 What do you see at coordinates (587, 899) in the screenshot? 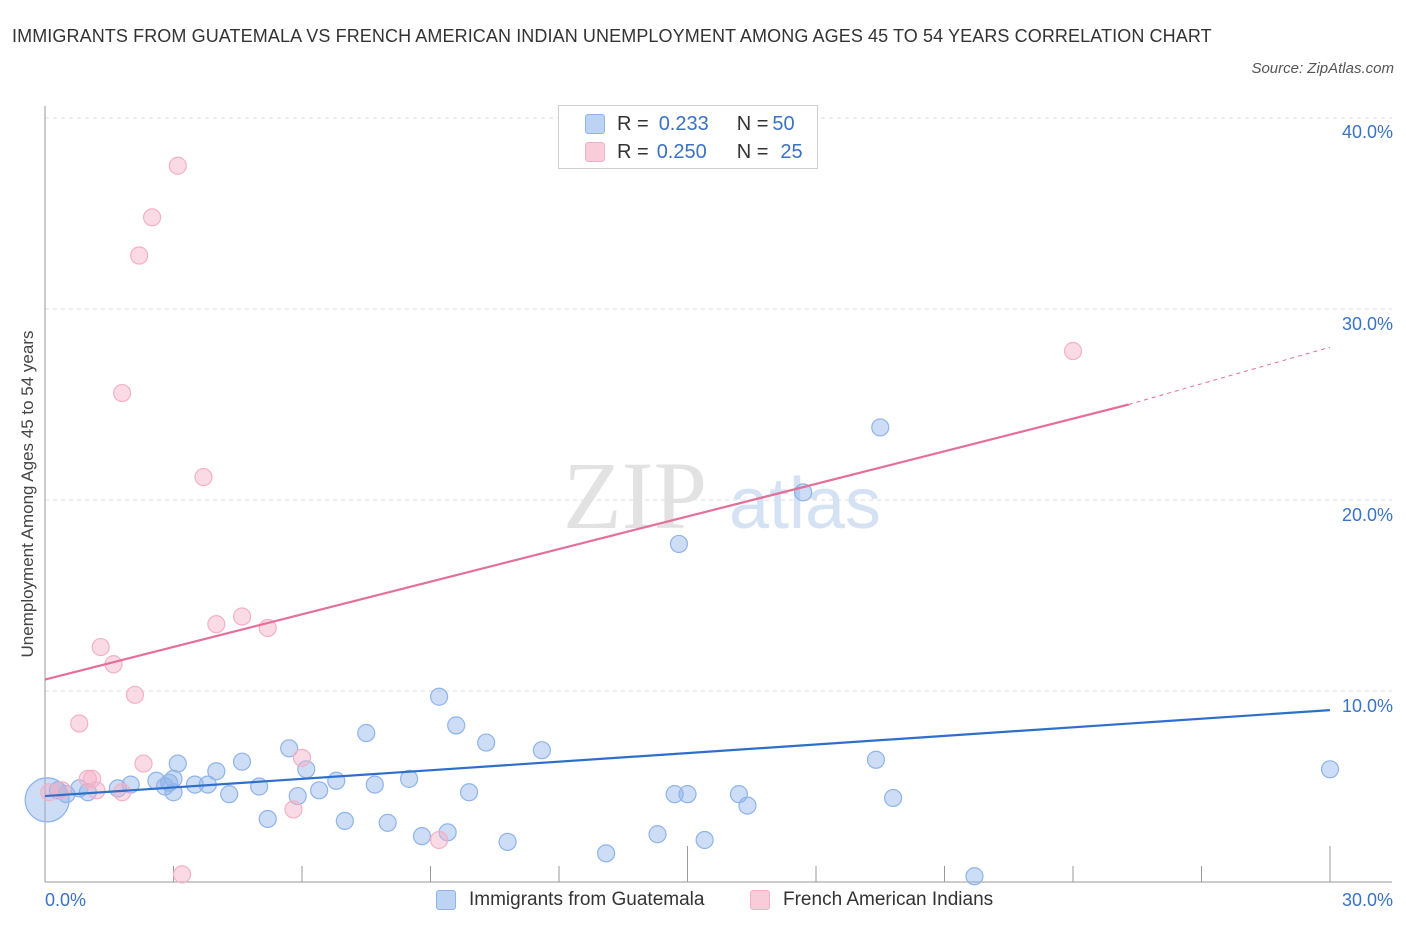
I see `bottom-legend-label-guatemala: Immigrants from Guatemala` at bounding box center [587, 899].